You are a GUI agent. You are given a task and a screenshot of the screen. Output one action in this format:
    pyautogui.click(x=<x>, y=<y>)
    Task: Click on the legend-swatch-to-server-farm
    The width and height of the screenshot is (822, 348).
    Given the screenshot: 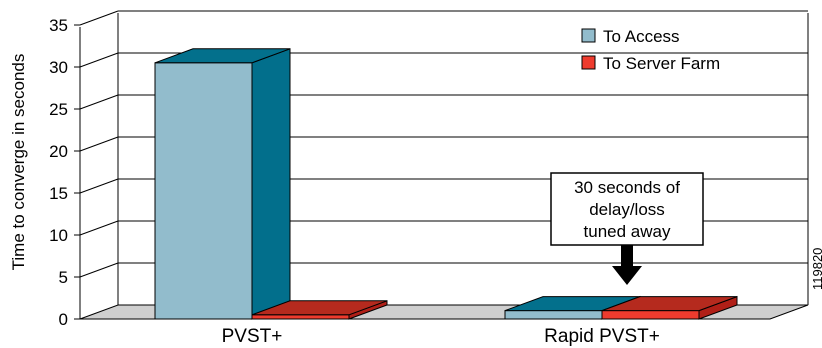 What is the action you would take?
    pyautogui.click(x=588, y=62)
    